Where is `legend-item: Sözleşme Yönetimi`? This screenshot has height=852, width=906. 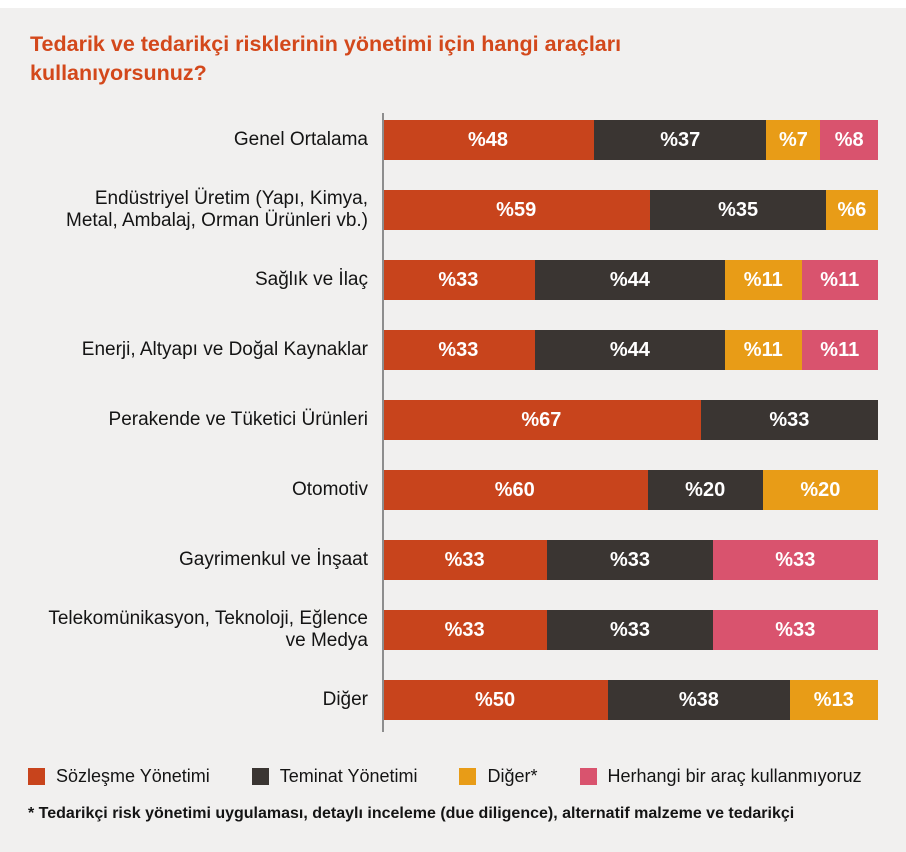 legend-item: Sözleşme Yönetimi is located at coordinates (119, 776).